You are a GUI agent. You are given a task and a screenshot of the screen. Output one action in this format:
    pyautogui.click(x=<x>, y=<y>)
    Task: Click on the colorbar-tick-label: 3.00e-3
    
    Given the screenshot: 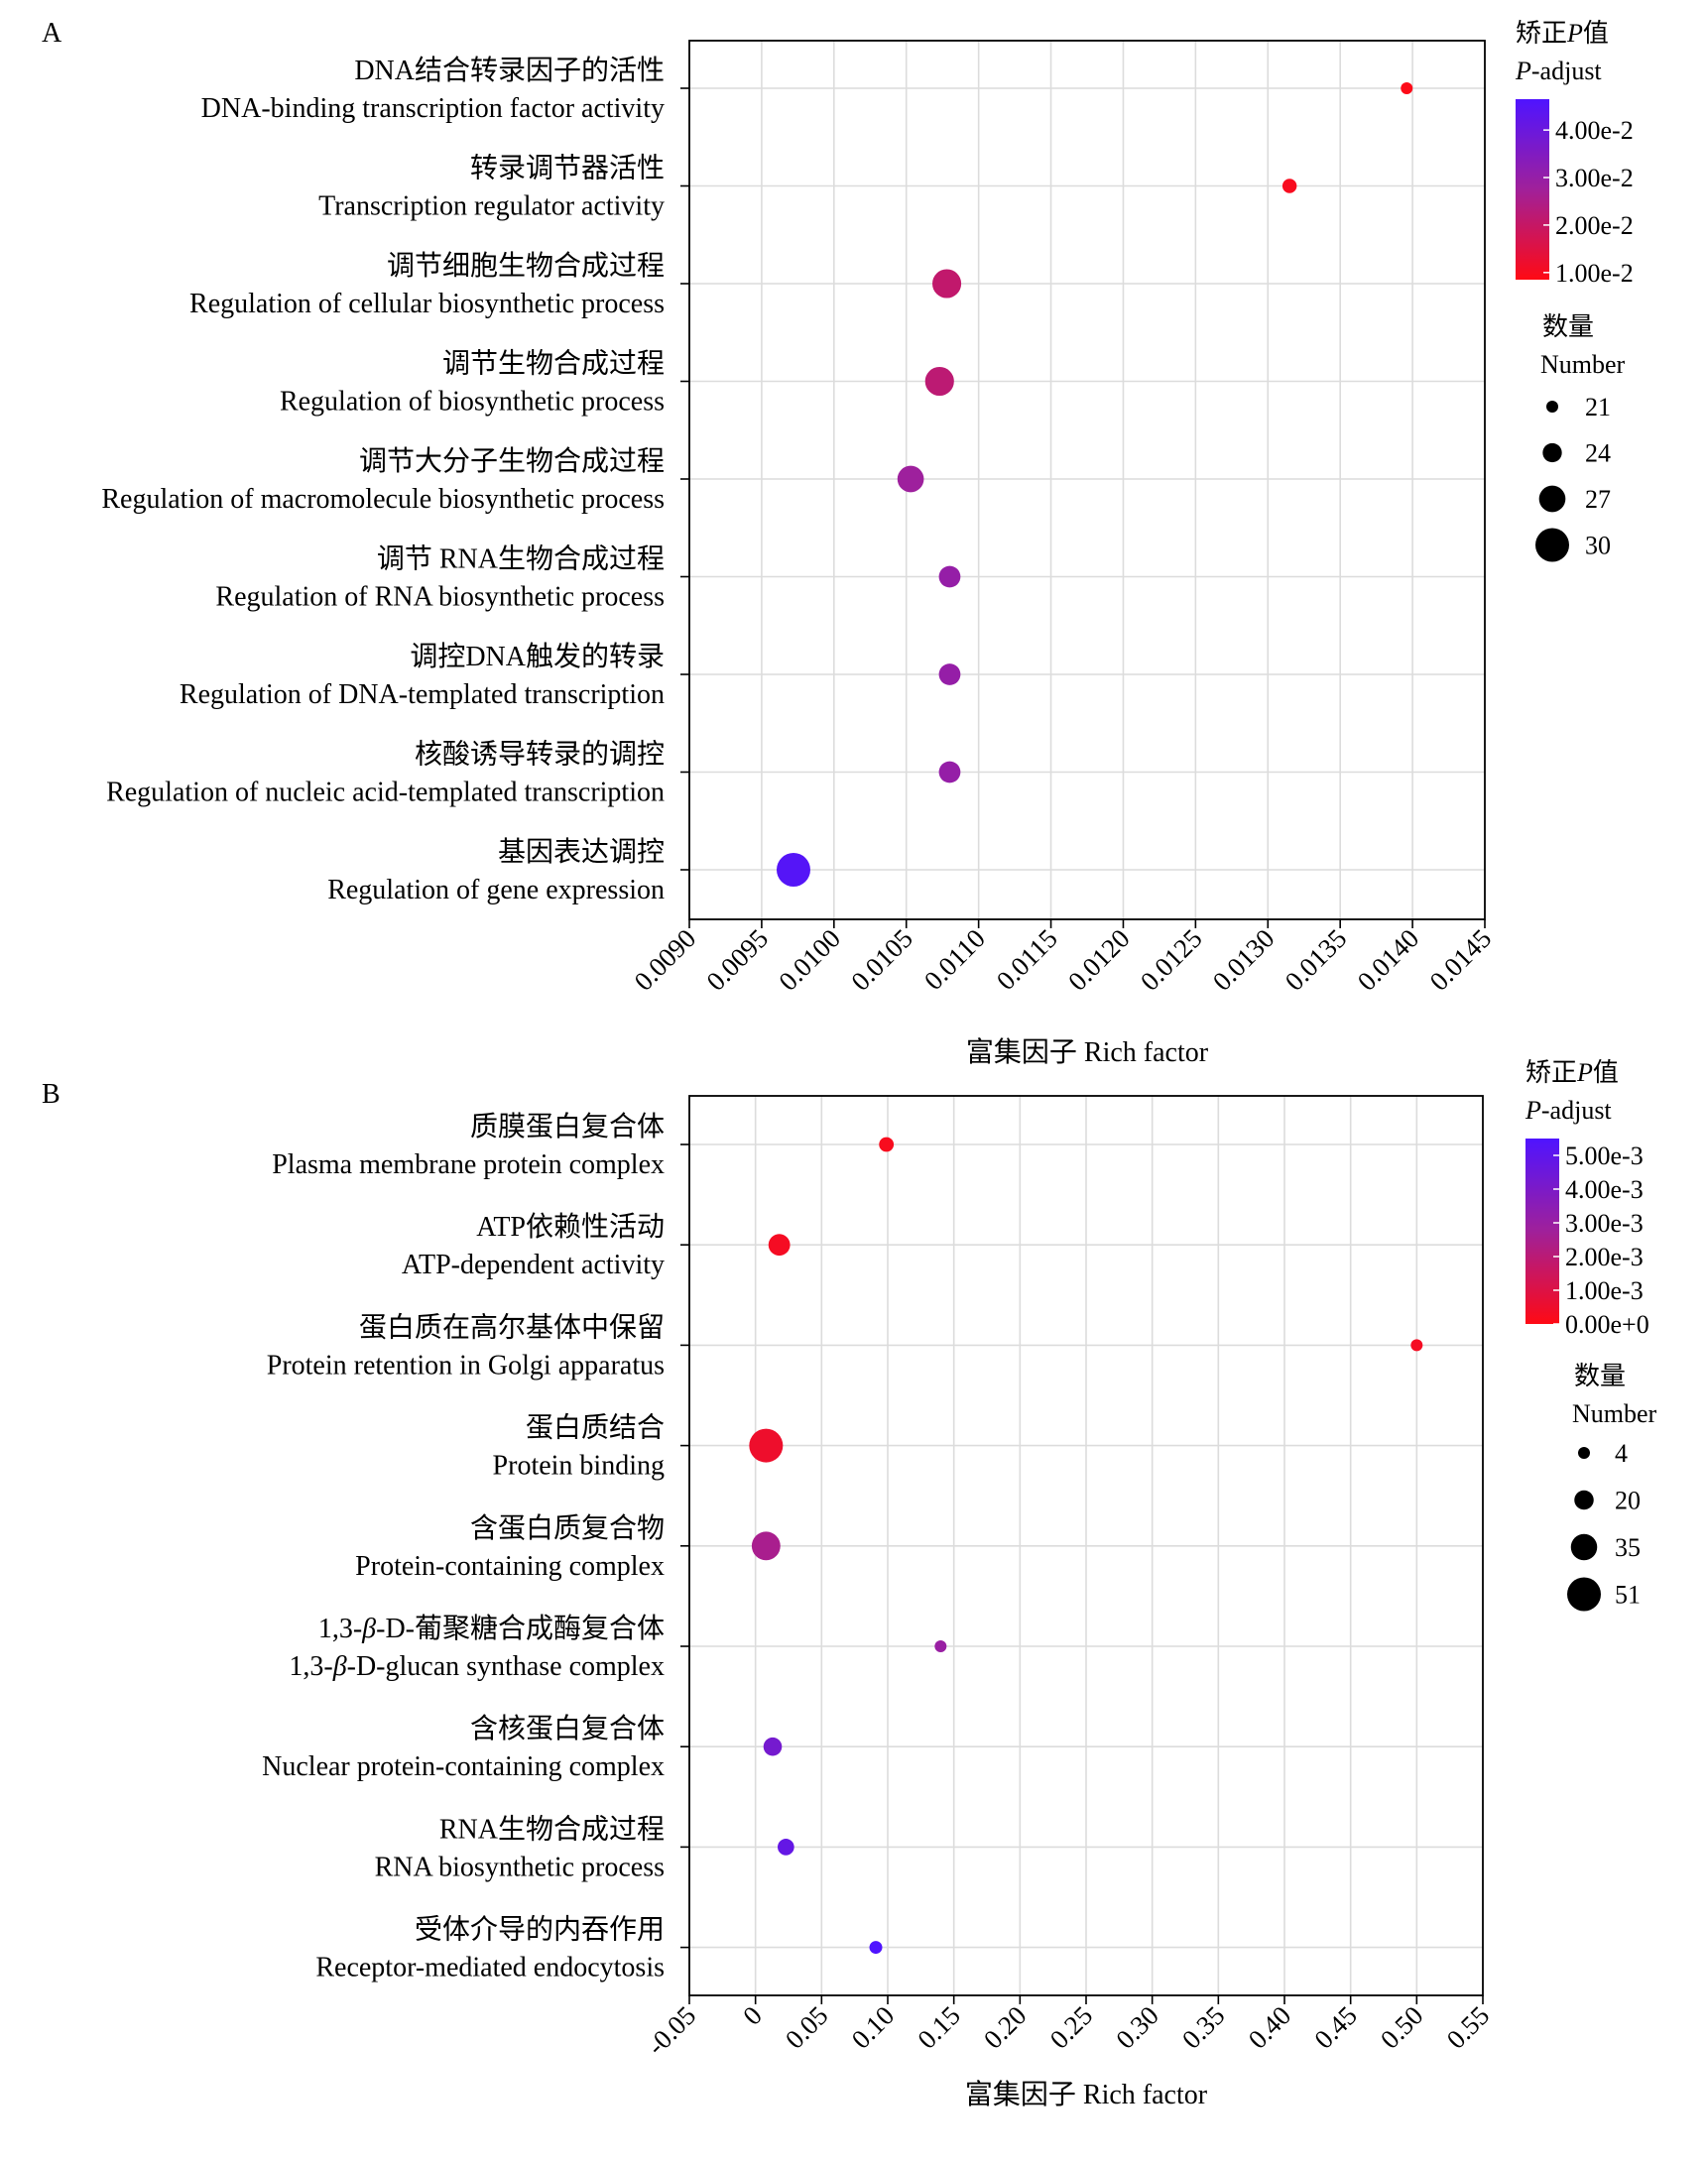 What is the action you would take?
    pyautogui.click(x=1604, y=1223)
    